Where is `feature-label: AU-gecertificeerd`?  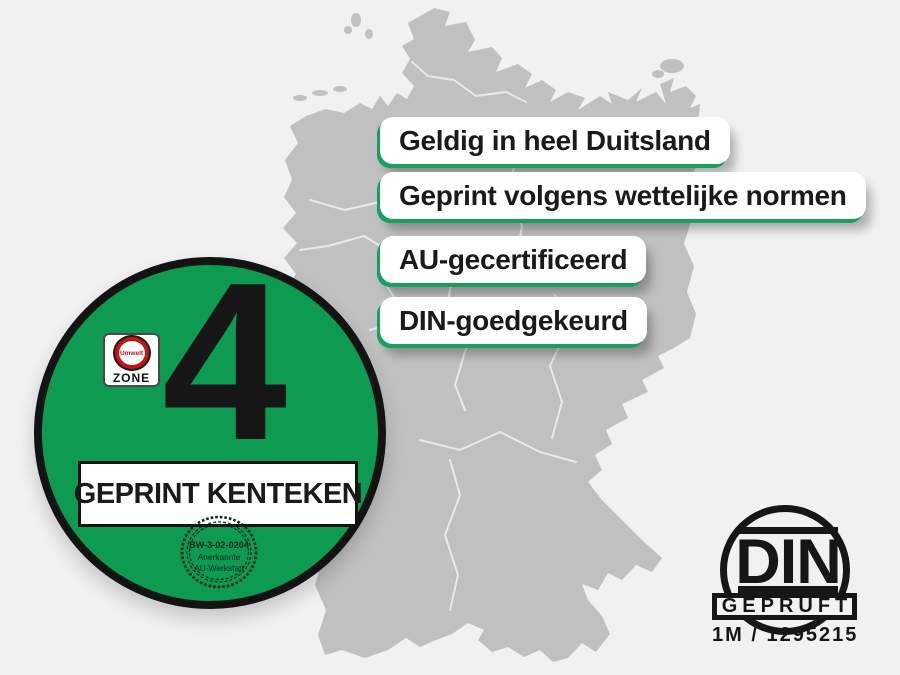 feature-label: AU-gecertificeerd is located at coordinates (513, 259).